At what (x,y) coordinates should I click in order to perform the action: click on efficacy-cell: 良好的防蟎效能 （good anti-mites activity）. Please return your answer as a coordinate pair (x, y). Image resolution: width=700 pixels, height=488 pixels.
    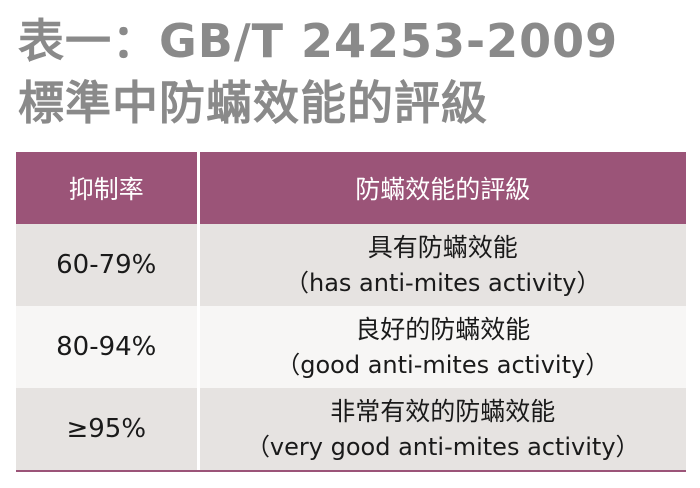
    Looking at the image, I should click on (441, 347).